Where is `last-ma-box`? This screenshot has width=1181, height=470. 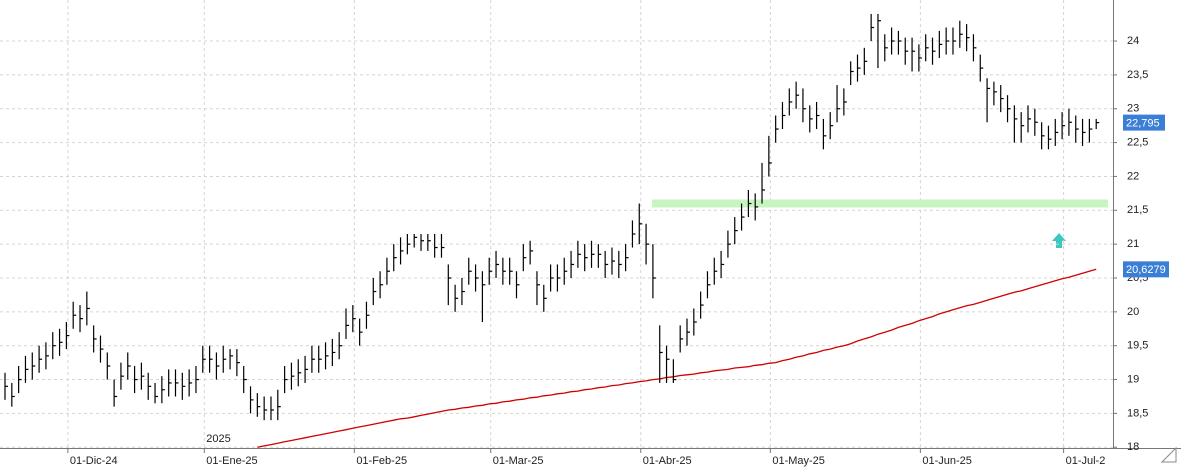 last-ma-box is located at coordinates (1146, 269).